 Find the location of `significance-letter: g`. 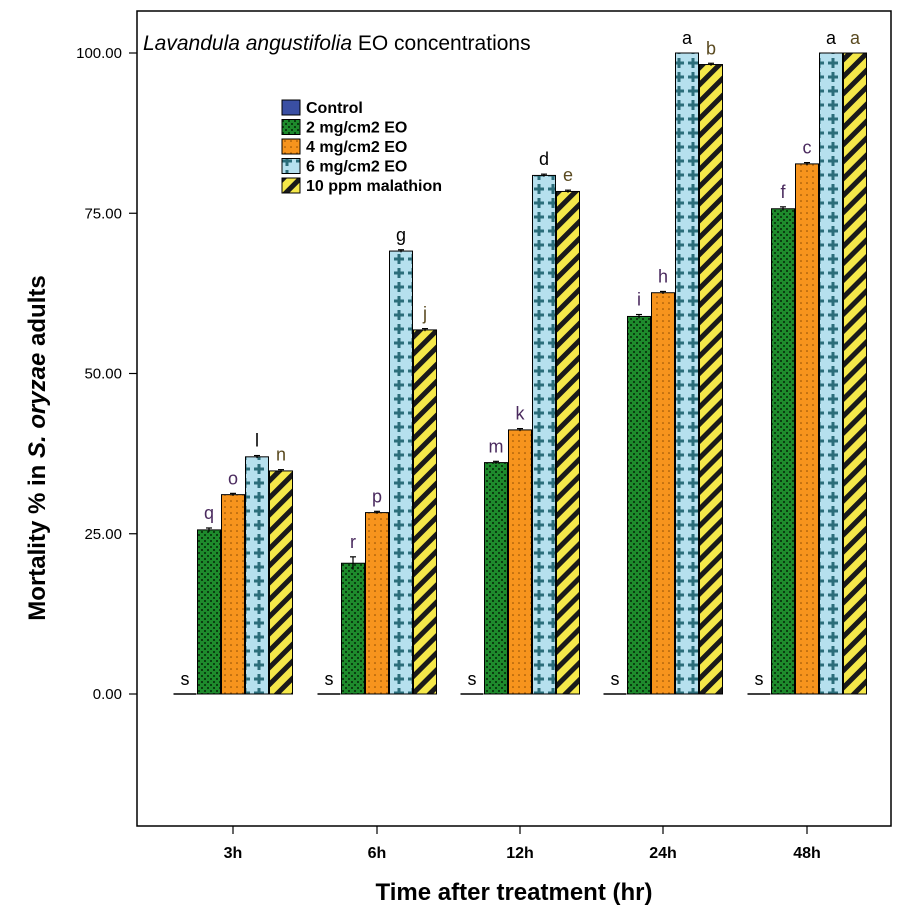

significance-letter: g is located at coordinates (401, 235).